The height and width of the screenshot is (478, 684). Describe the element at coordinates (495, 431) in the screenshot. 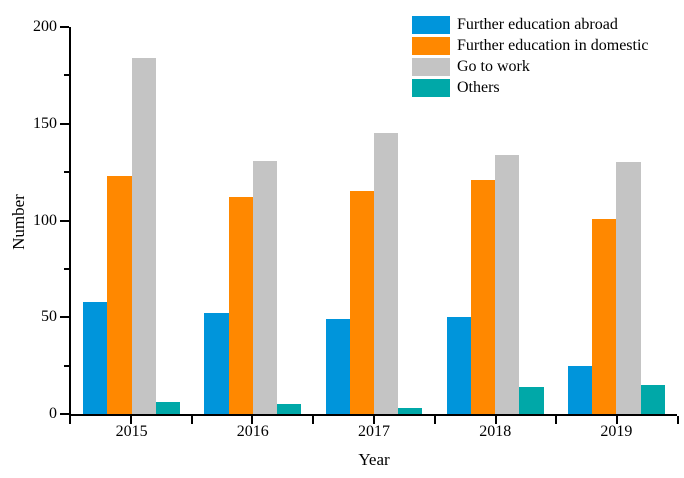

I see `x-tick-label: 2018` at that location.